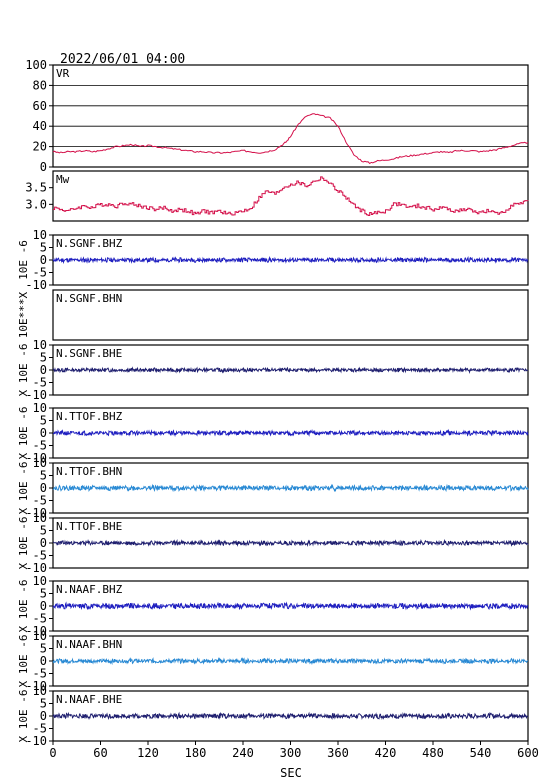 The height and width of the screenshot is (781, 554). Describe the element at coordinates (89, 644) in the screenshot. I see `panel-label: N.NAAF.BHN` at that location.